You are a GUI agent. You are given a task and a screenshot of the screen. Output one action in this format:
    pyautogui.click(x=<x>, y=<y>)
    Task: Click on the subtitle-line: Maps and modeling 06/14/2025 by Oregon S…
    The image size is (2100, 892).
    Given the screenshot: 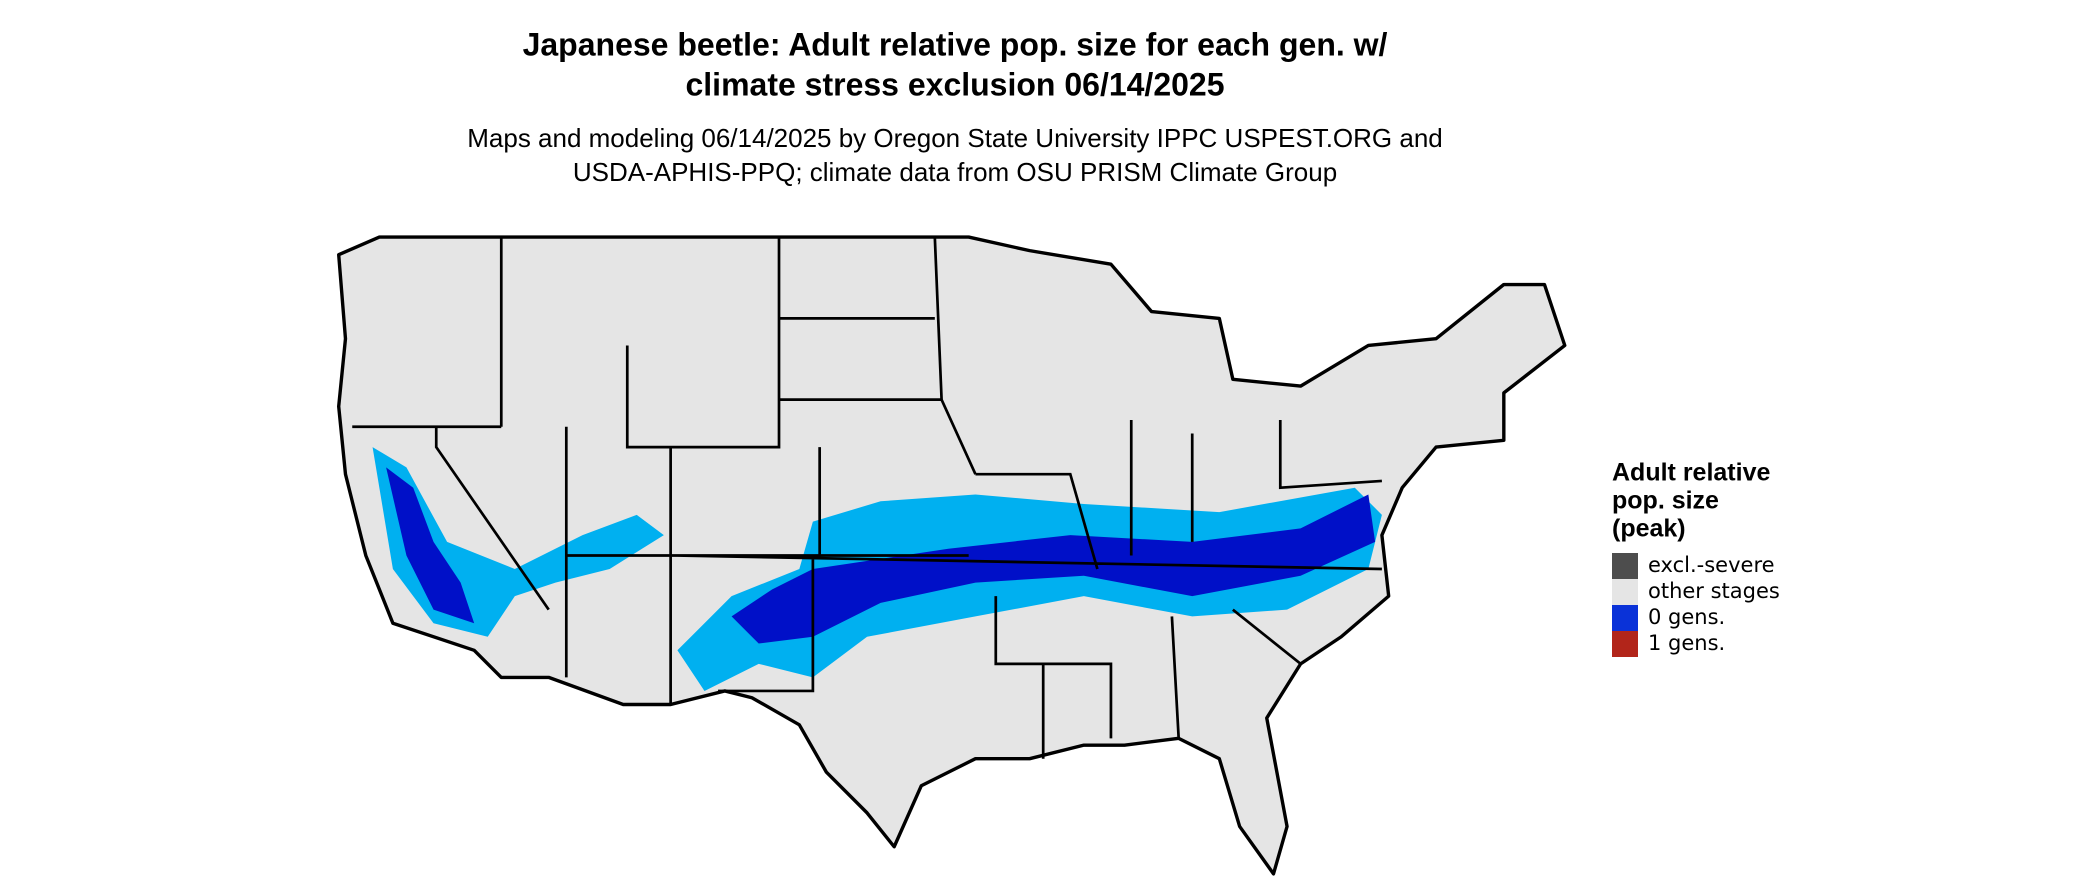 What is the action you would take?
    pyautogui.click(x=955, y=138)
    